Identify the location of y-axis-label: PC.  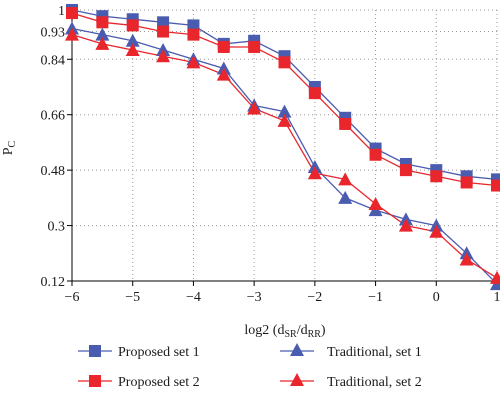
(9, 147).